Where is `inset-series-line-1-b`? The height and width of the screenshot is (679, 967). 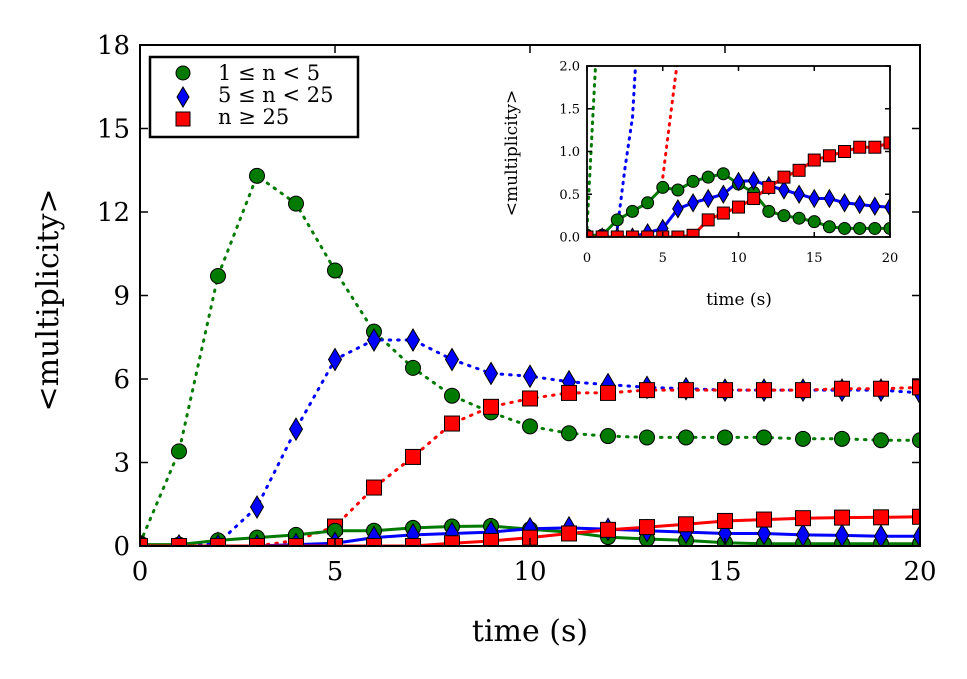
inset-series-line-1-b is located at coordinates (634, 92).